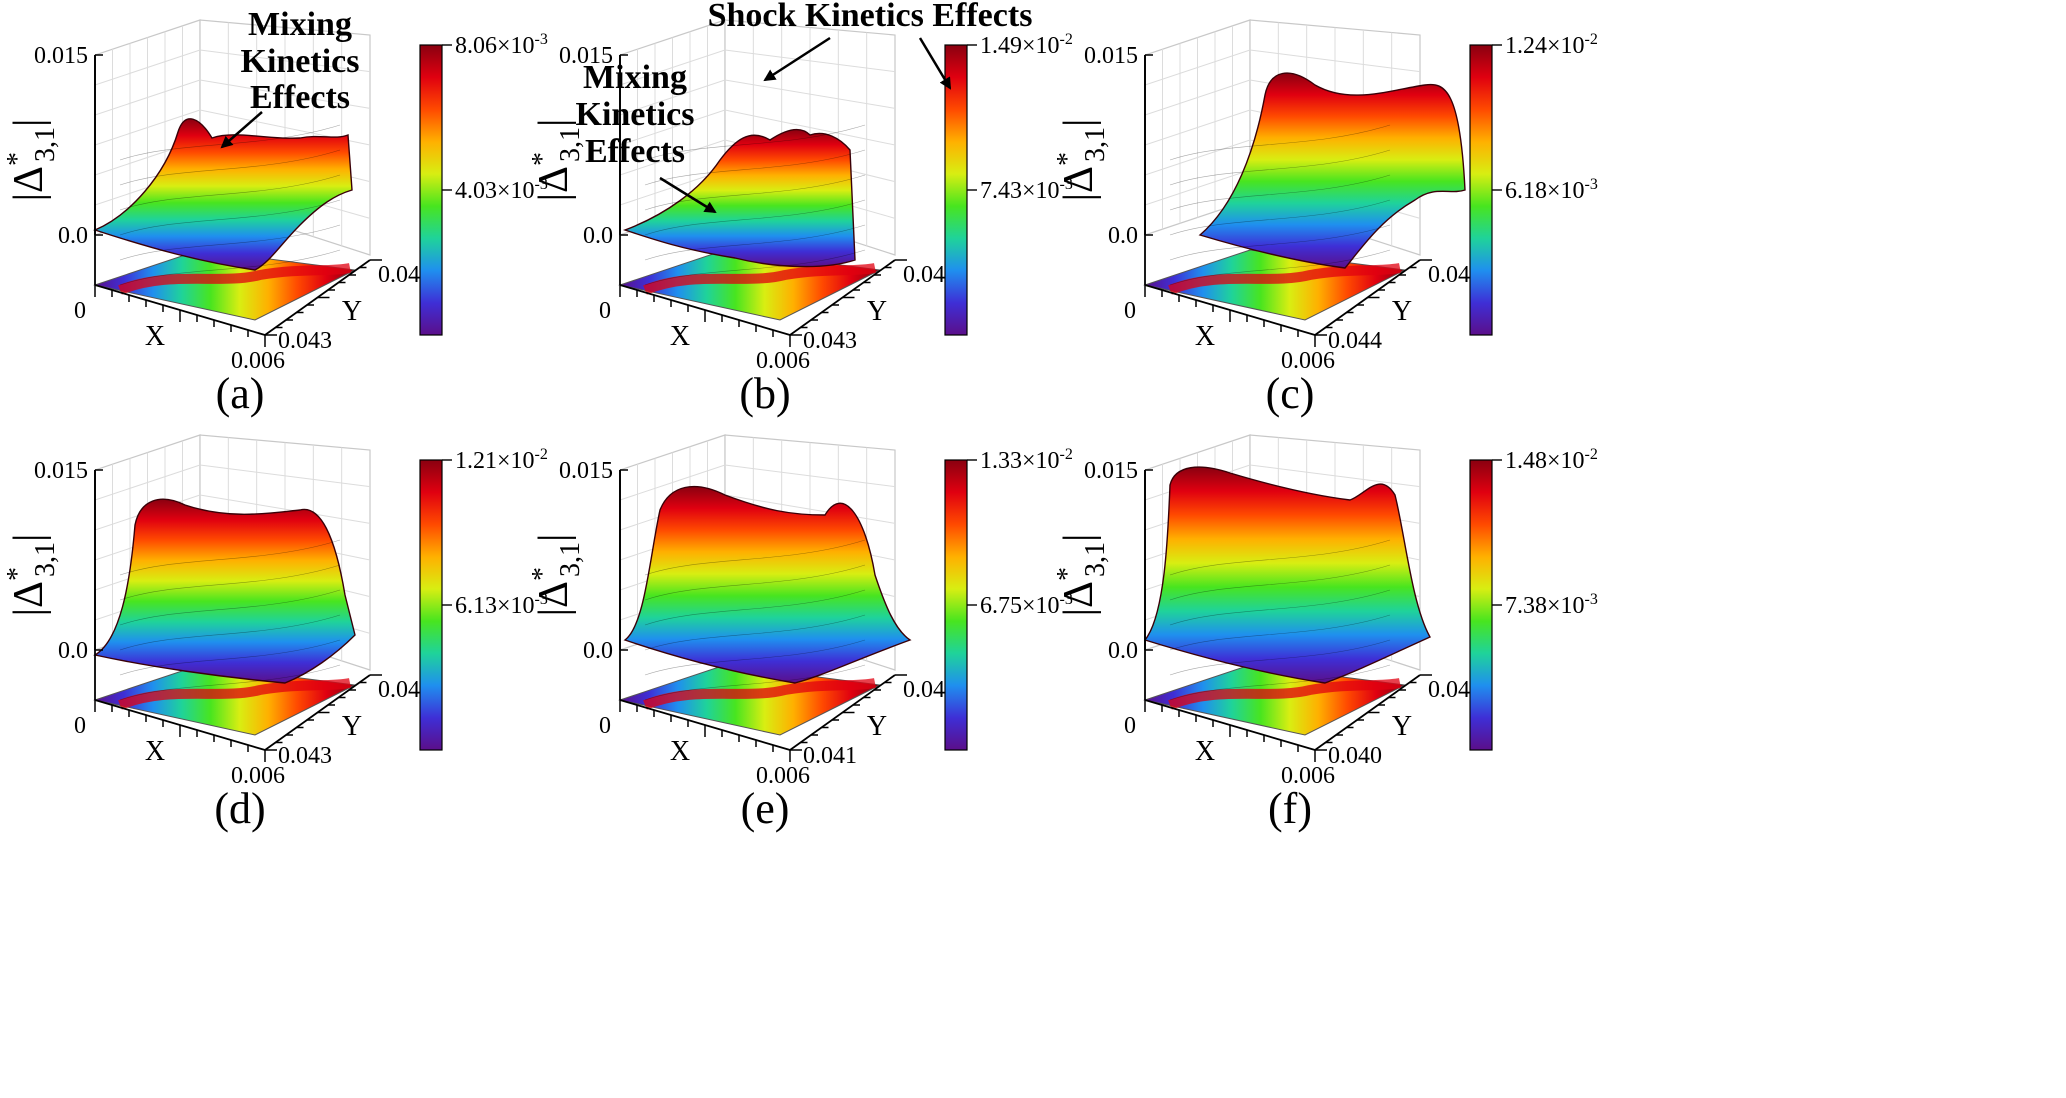  I want to click on panel-caption: (b), so click(764, 393).